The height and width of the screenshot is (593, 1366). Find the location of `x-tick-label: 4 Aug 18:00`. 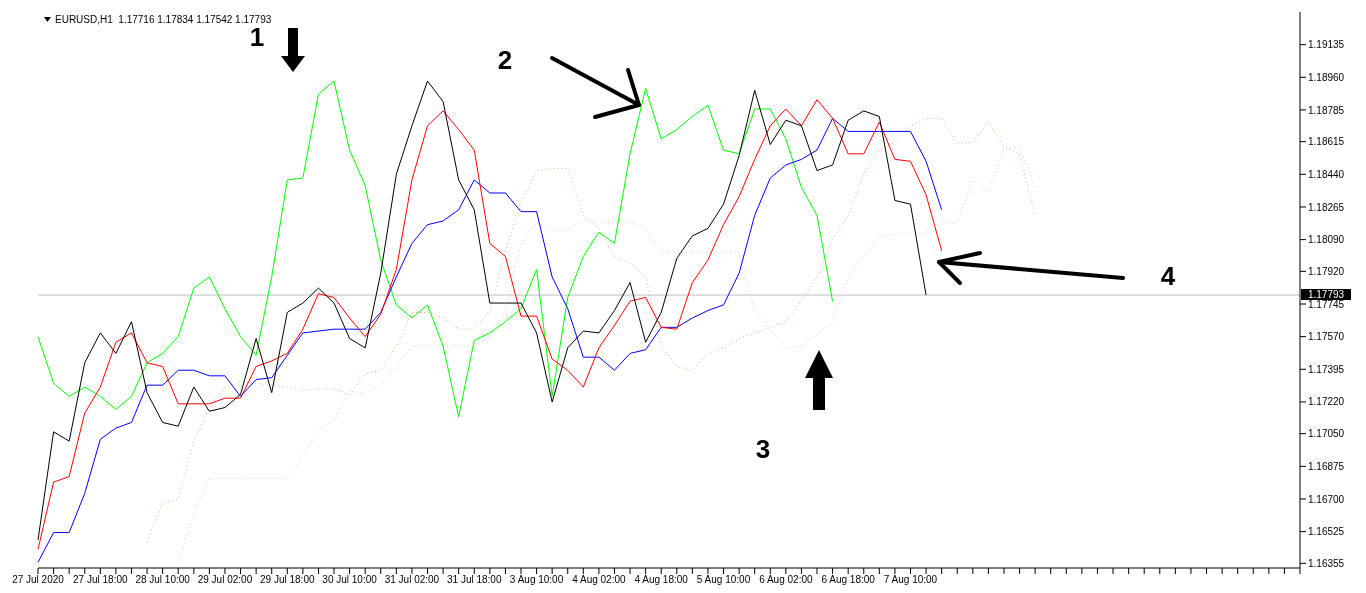

x-tick-label: 4 Aug 18:00 is located at coordinates (661, 580).